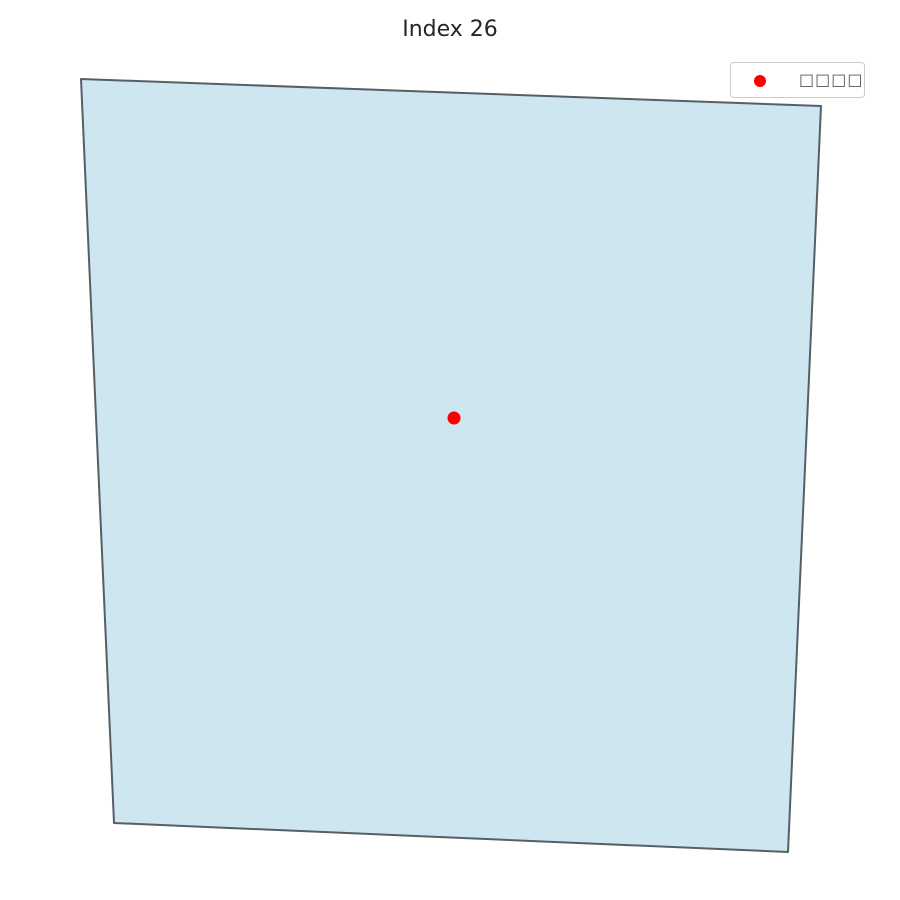 This screenshot has width=900, height=900. What do you see at coordinates (760, 81) in the screenshot?
I see `legend-marker-icon` at bounding box center [760, 81].